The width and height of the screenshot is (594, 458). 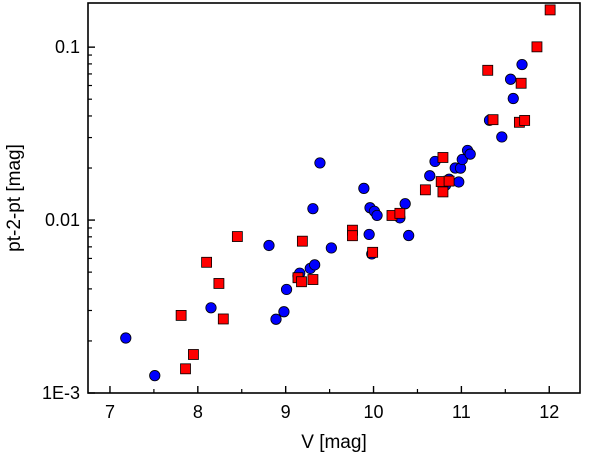 I want to click on y-tick-label: 0.01, so click(x=62, y=220).